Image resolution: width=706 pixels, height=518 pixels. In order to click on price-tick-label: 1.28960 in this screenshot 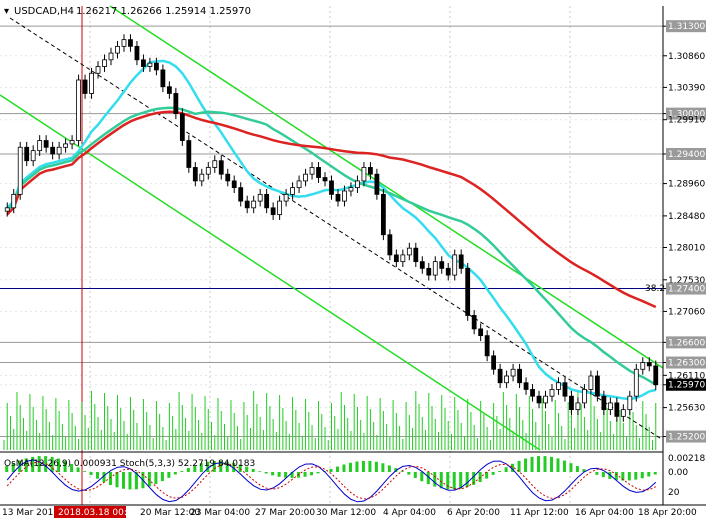, I will do `click(686, 185)`.